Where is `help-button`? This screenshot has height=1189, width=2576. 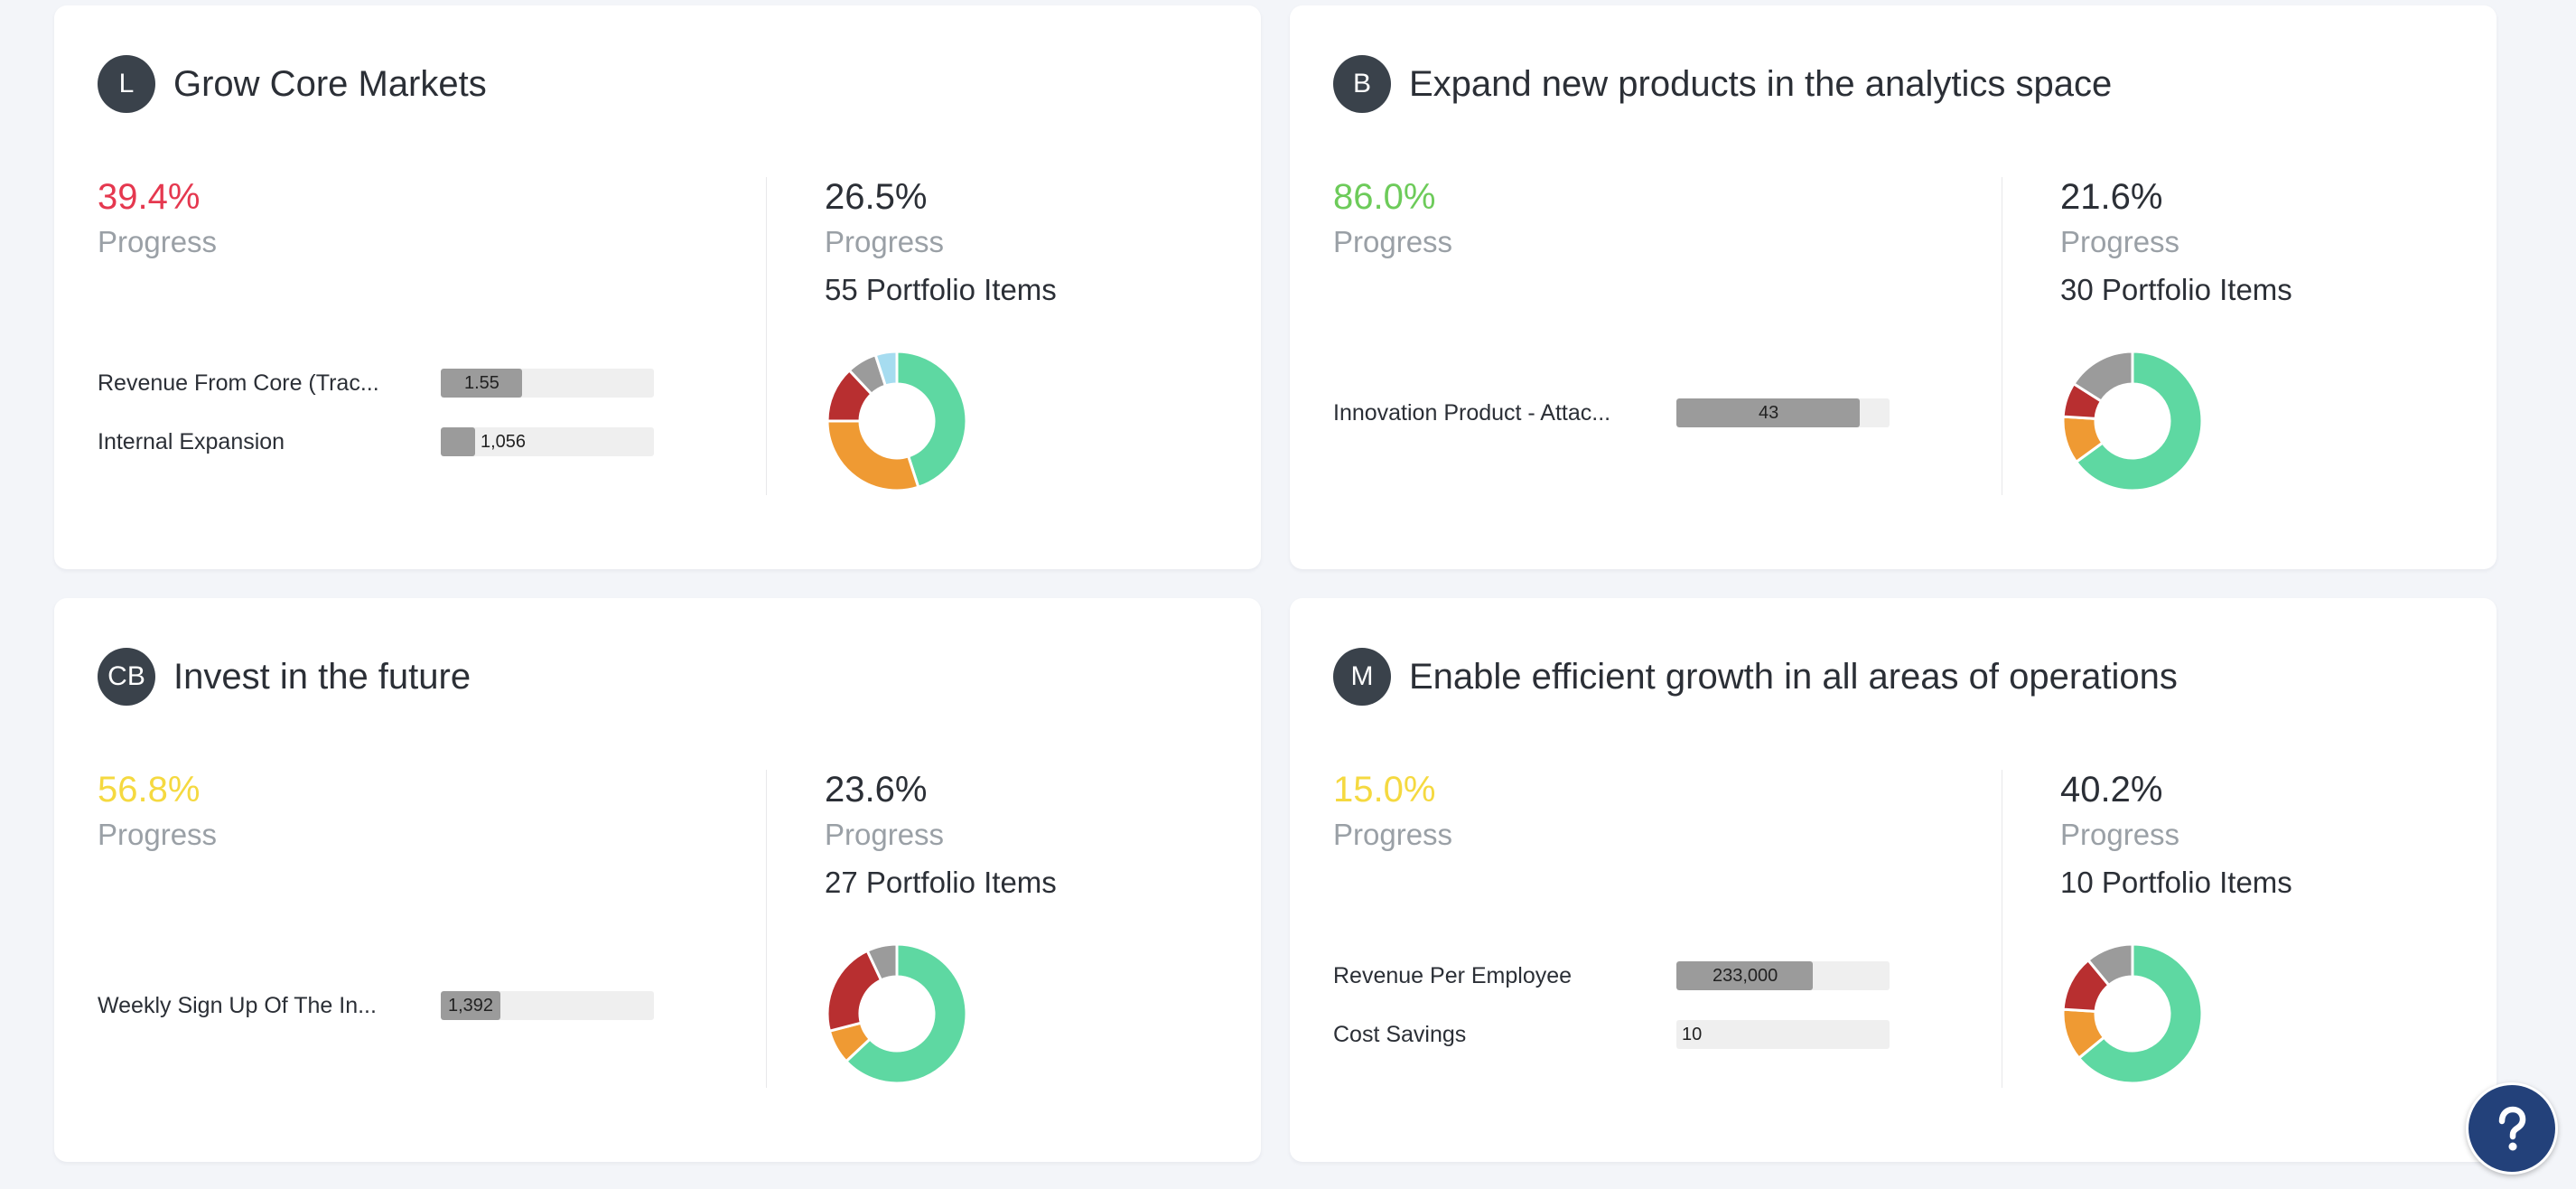
help-button is located at coordinates (2512, 1128).